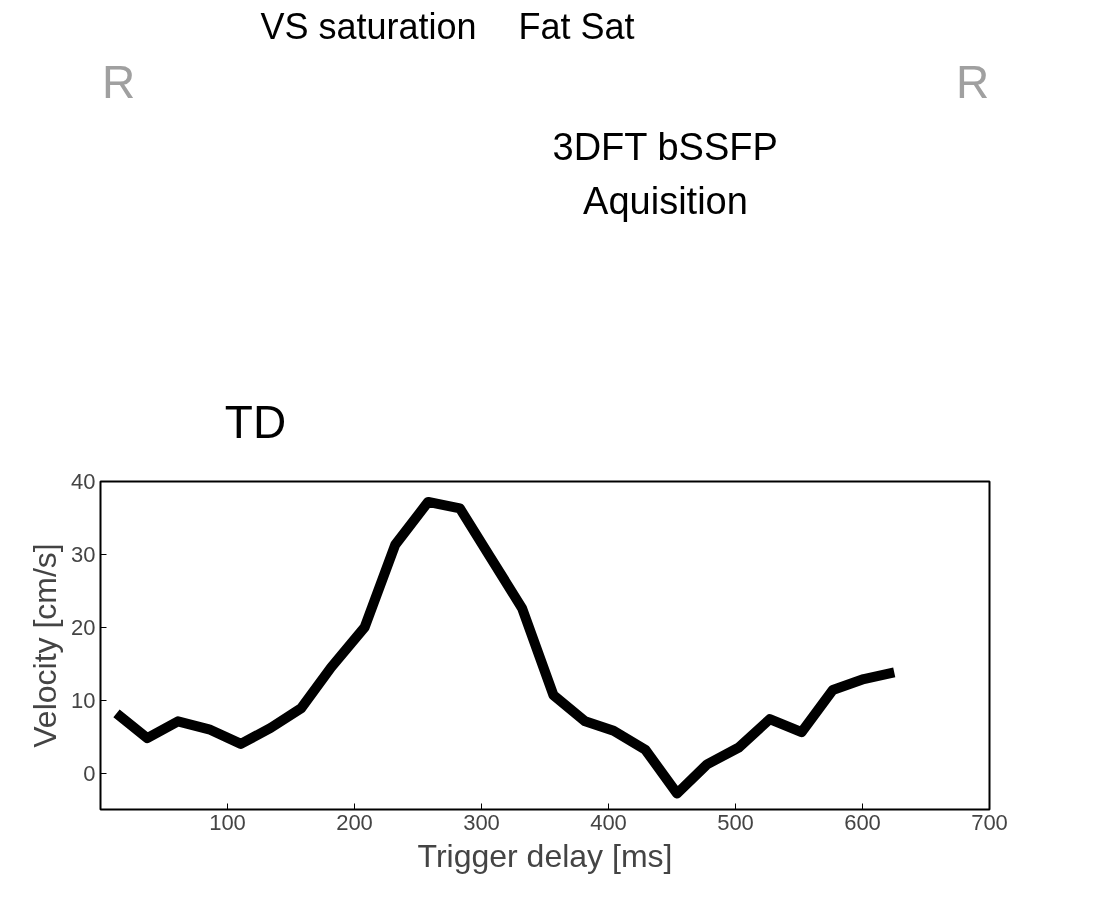 This screenshot has height=897, width=1094. What do you see at coordinates (354, 822) in the screenshot?
I see `x-tick-label: 200` at bounding box center [354, 822].